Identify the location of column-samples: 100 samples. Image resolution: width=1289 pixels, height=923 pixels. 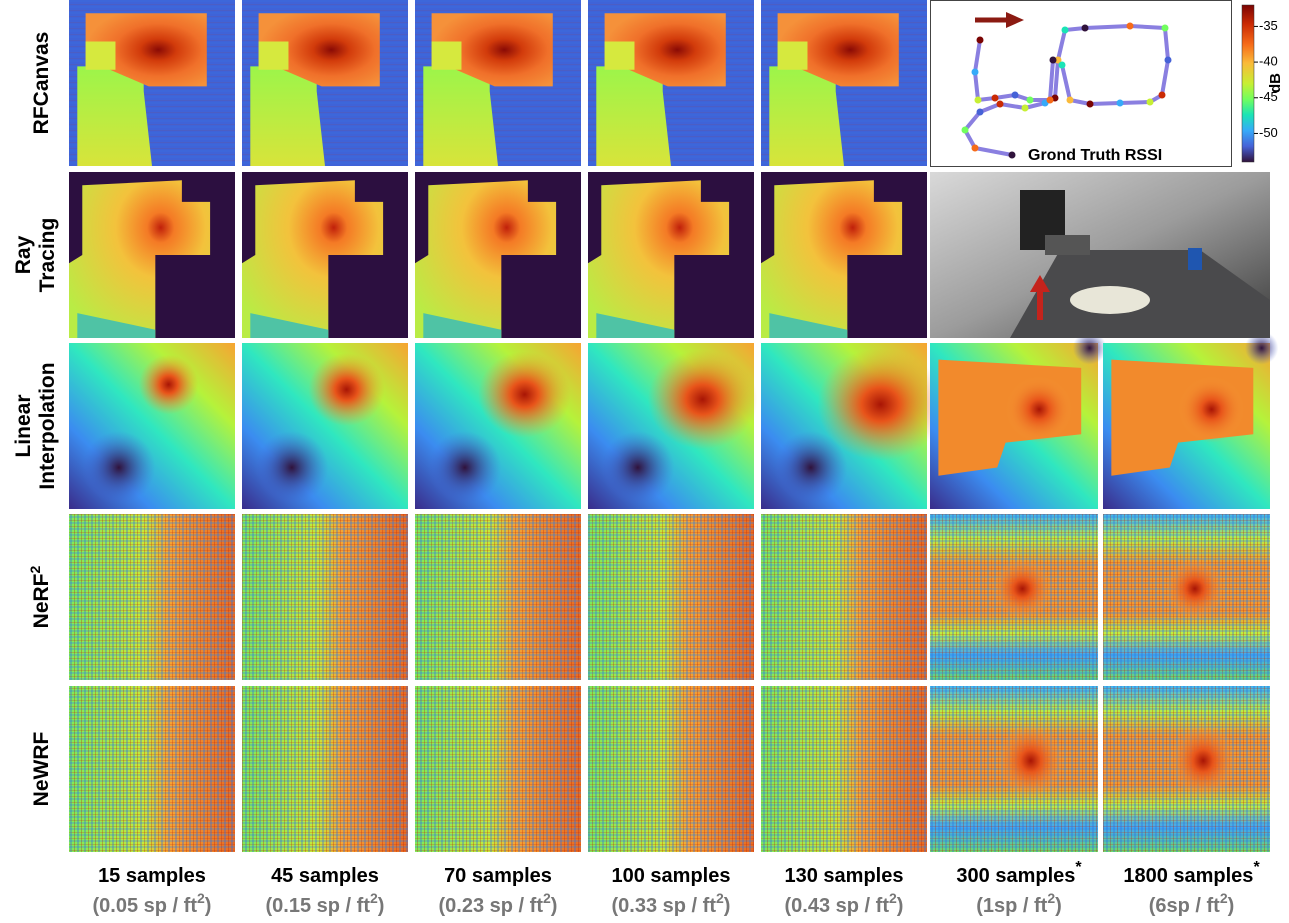
(671, 876).